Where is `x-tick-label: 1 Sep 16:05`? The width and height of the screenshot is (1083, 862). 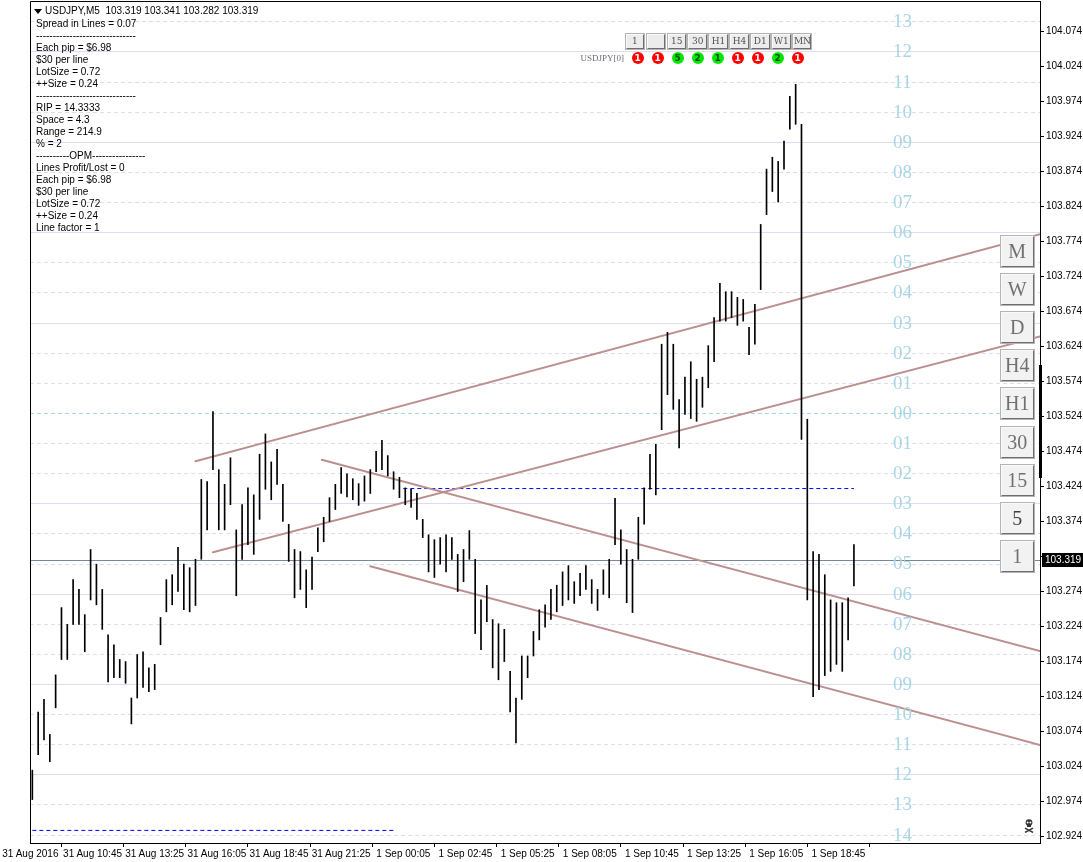 x-tick-label: 1 Sep 16:05 is located at coordinates (776, 853).